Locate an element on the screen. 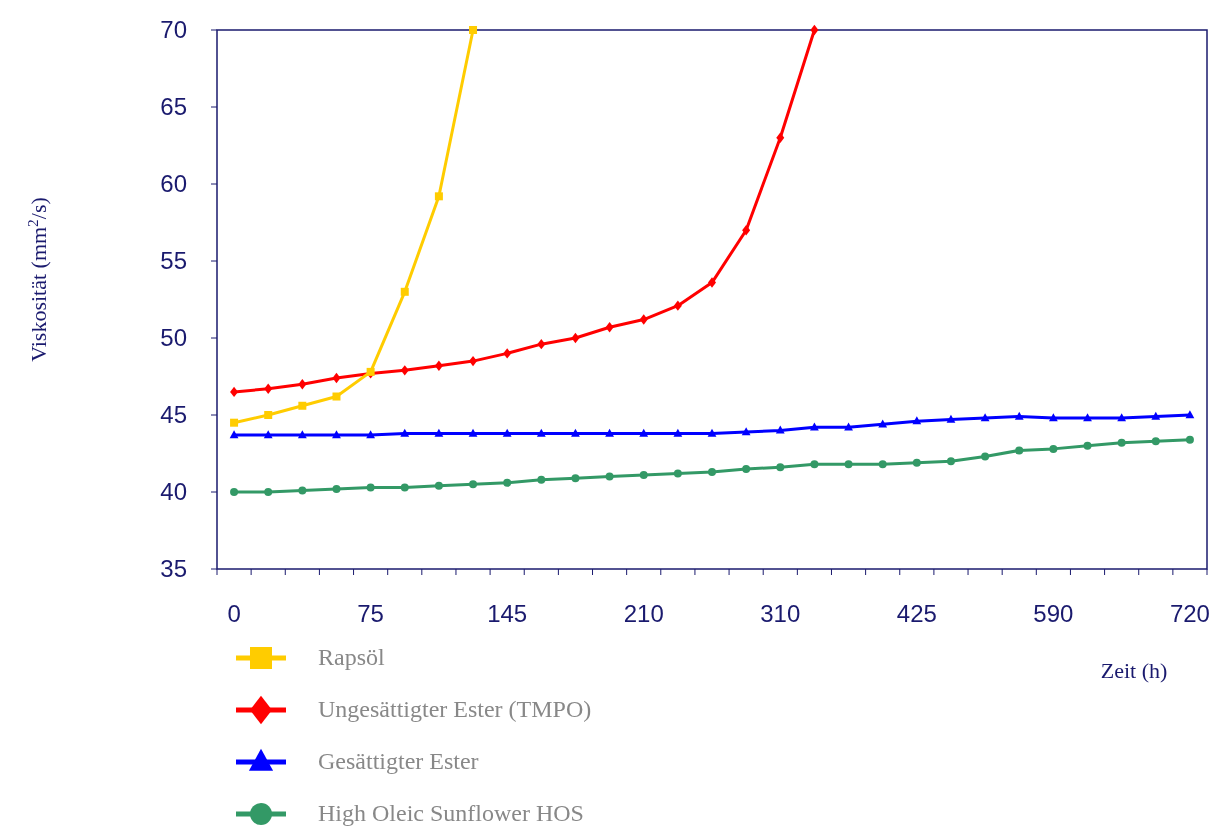  x-tick-label: 425 is located at coordinates (916, 613).